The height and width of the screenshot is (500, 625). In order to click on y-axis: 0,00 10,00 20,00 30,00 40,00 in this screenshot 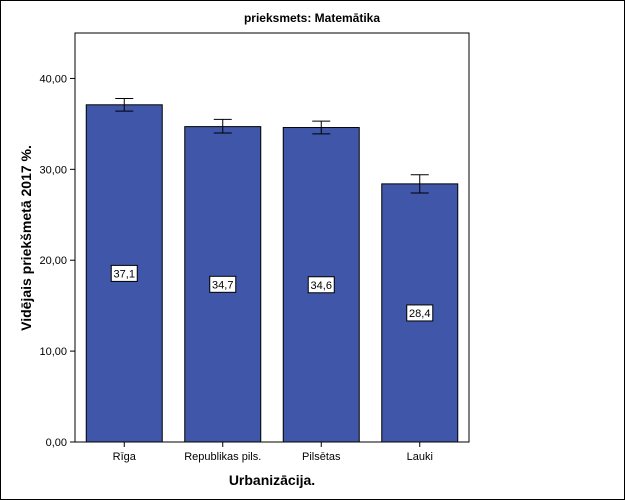, I will do `click(57, 261)`.